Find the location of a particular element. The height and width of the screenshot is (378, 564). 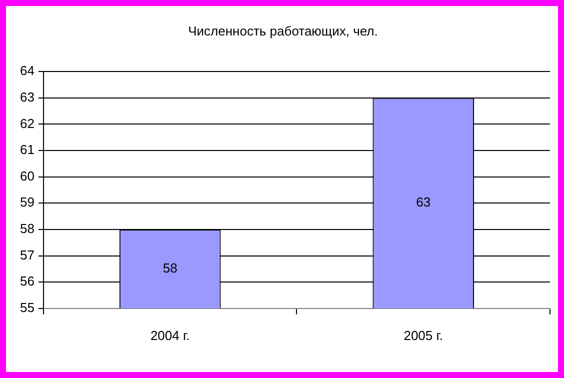

y-tick-label: 58 is located at coordinates (27, 228).